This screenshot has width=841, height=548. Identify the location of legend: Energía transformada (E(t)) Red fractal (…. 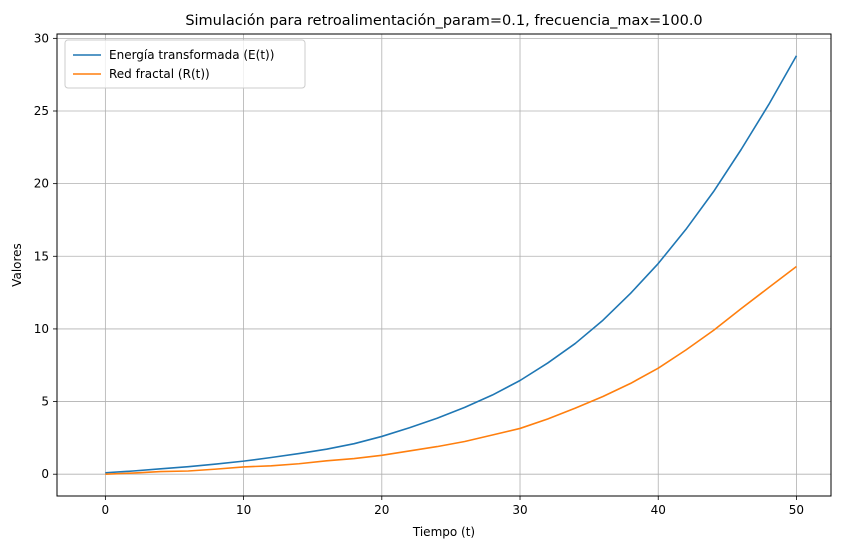
(185, 64).